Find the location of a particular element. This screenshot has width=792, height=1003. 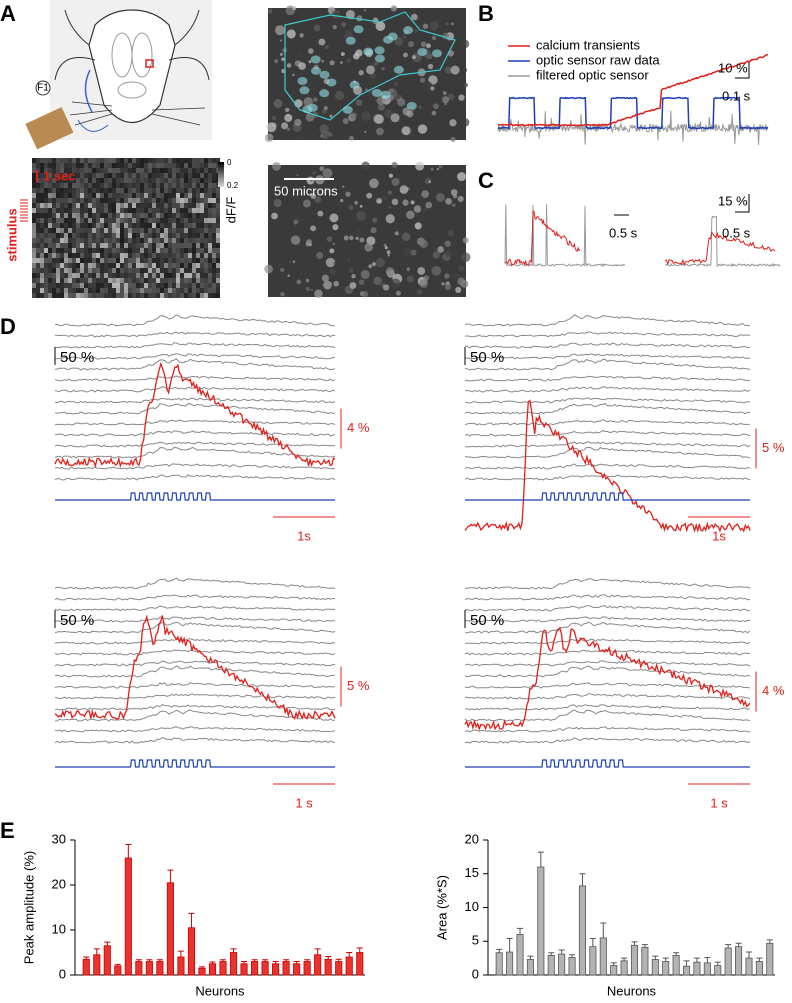

heatmap is located at coordinates (120, 228).